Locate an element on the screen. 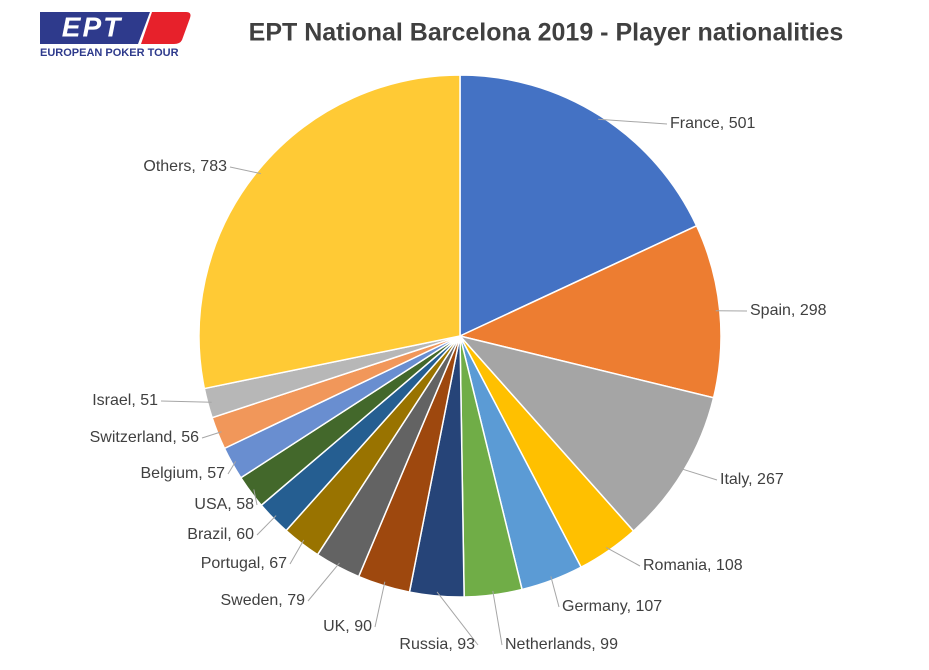 This screenshot has width=929, height=670. data-label: Romania, 108 is located at coordinates (693, 565).